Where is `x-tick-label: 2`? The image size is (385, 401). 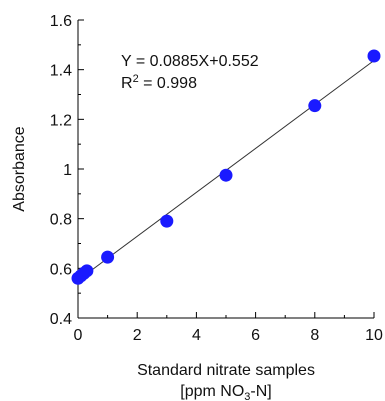
x-tick-label: 2 is located at coordinates (137, 335).